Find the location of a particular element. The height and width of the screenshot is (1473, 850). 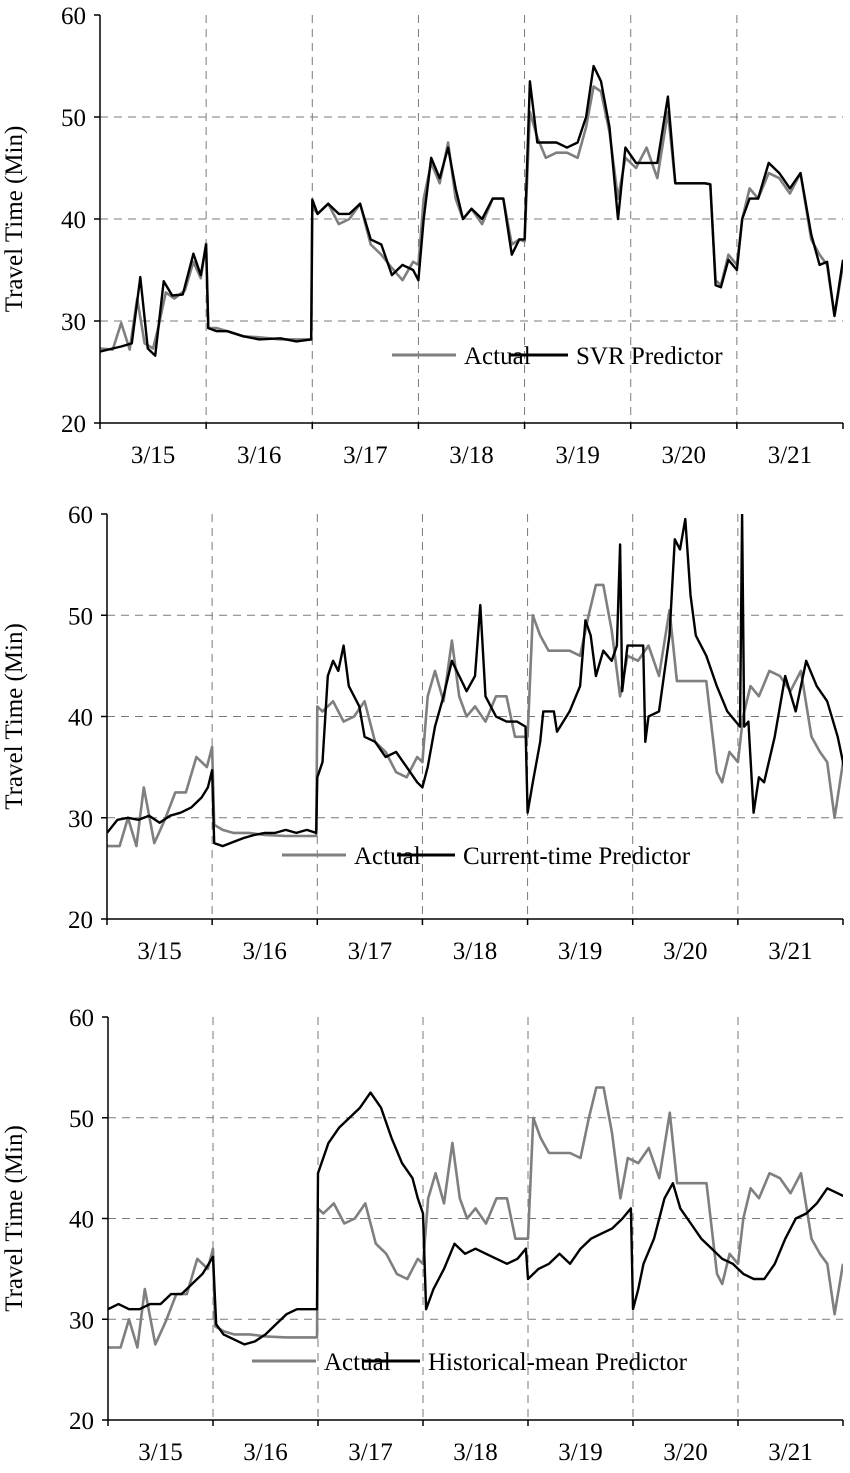

legend-label-predictor: Current-time Predictor is located at coordinates (577, 856).